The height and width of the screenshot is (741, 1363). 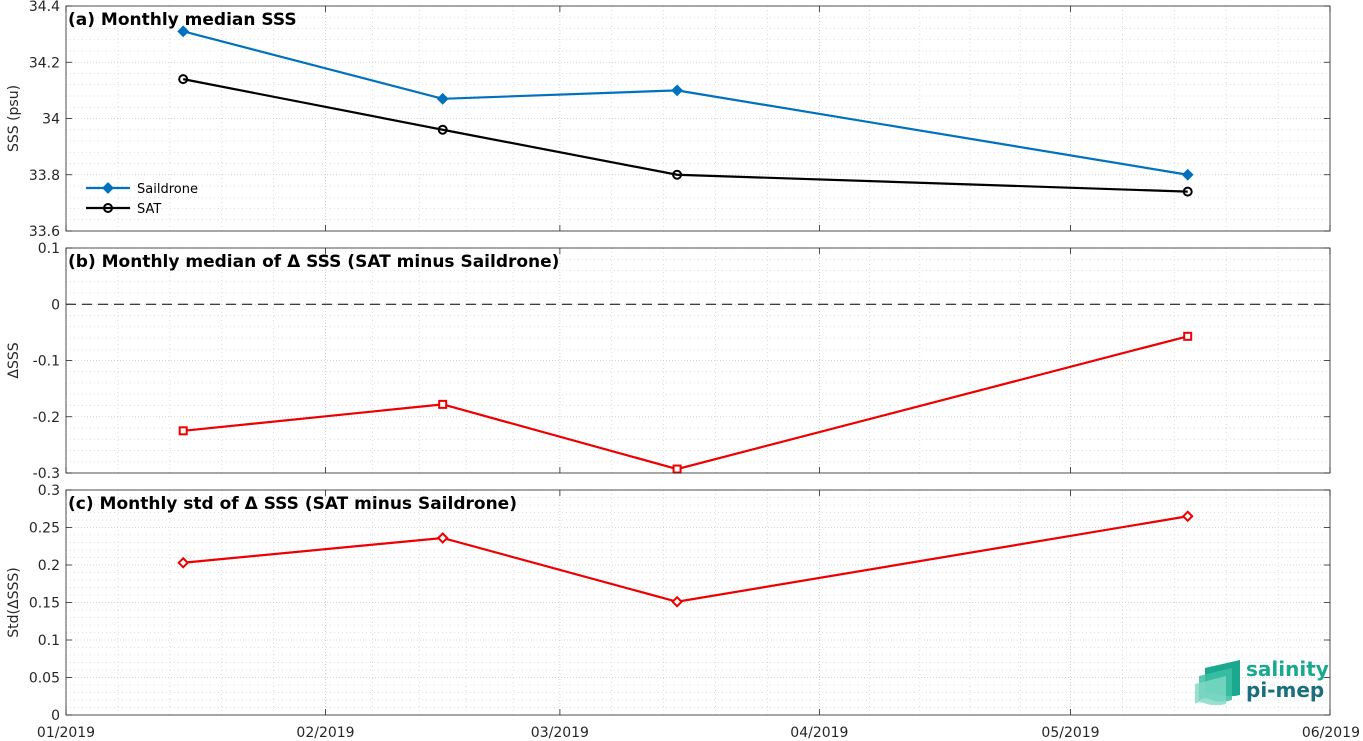 What do you see at coordinates (14, 602) in the screenshot?
I see `y-axis-label: Std(ΔSSS)` at bounding box center [14, 602].